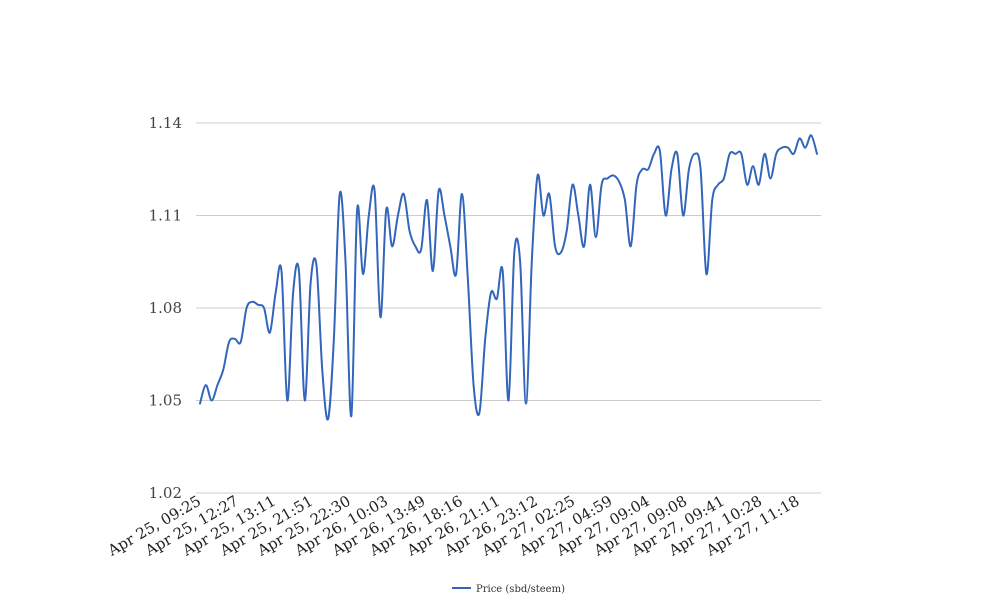 The width and height of the screenshot is (1008, 616). Describe the element at coordinates (165, 123) in the screenshot. I see `y-tick-label: 1.14` at that location.